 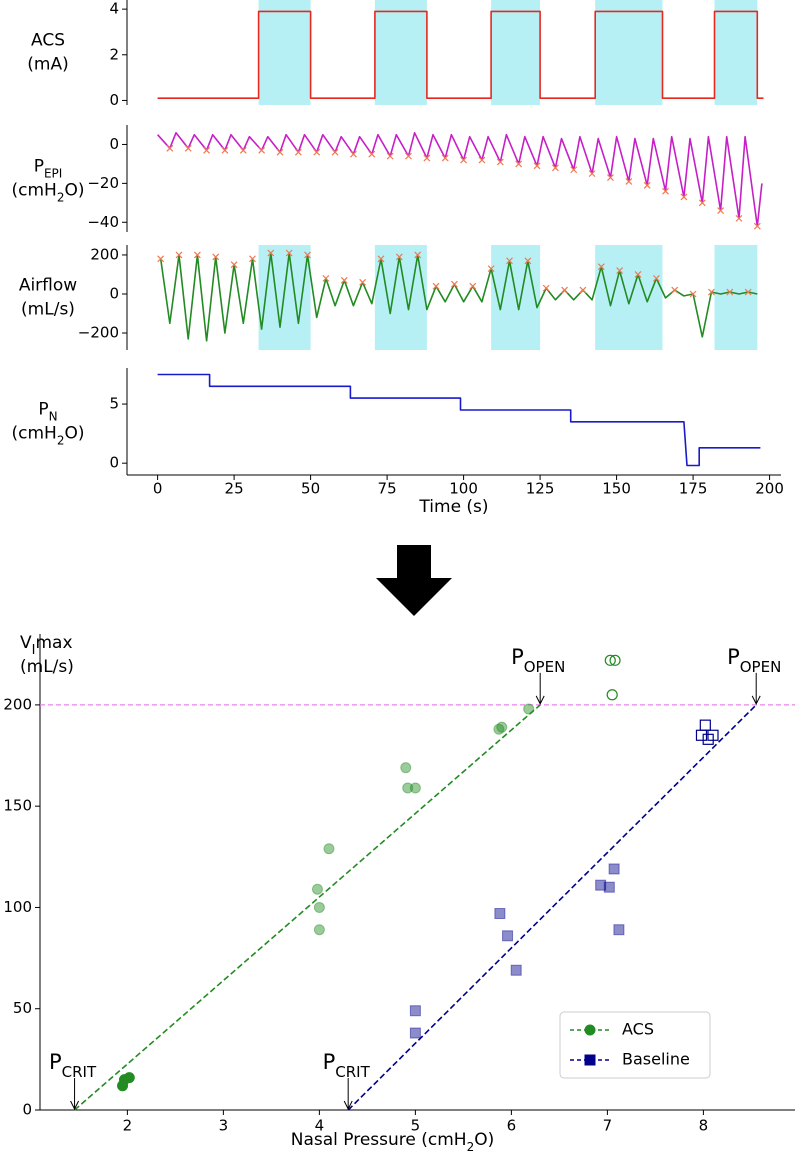 I want to click on y-tick-label: 5, so click(x=114, y=404).